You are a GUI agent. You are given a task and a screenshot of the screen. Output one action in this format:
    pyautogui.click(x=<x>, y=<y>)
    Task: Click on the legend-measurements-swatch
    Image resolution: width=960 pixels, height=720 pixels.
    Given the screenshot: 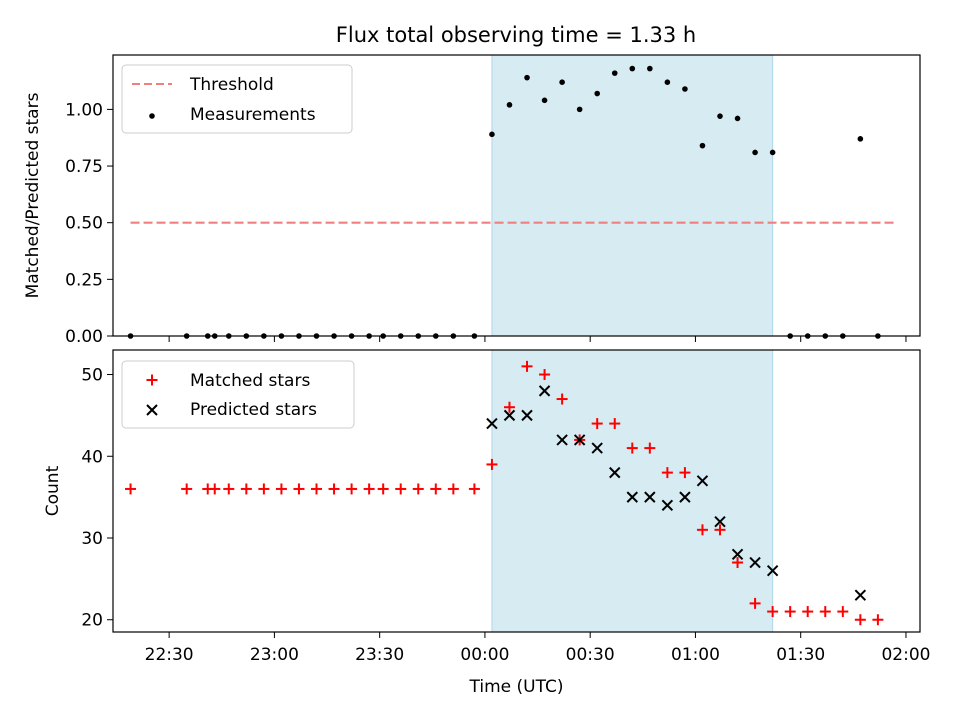 What is the action you would take?
    pyautogui.click(x=152, y=116)
    